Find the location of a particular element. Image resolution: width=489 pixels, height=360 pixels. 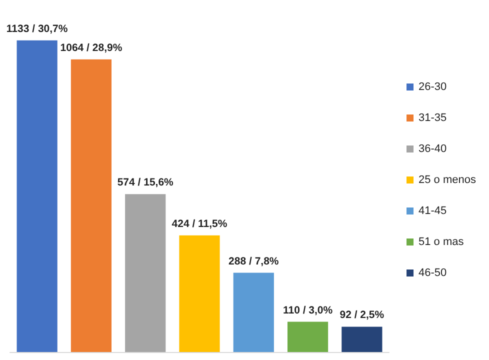

data-label: 288 / 7,8% is located at coordinates (254, 261).